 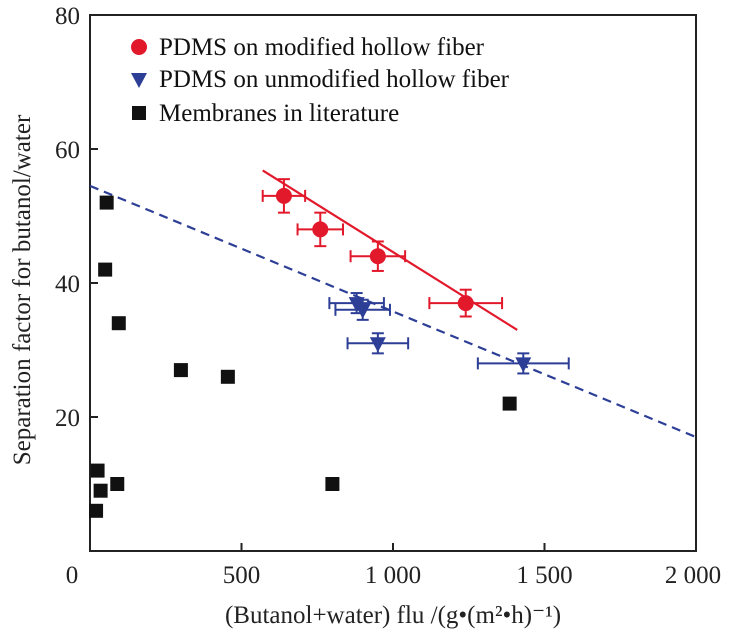 What do you see at coordinates (544, 575) in the screenshot?
I see `x-tick-label: 1 500` at bounding box center [544, 575].